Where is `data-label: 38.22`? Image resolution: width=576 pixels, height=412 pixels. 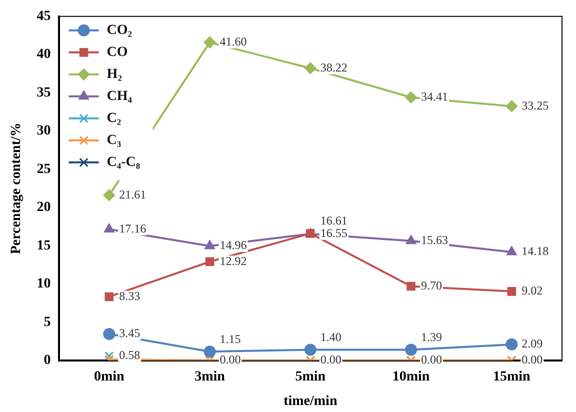 data-label: 38.22 is located at coordinates (334, 67).